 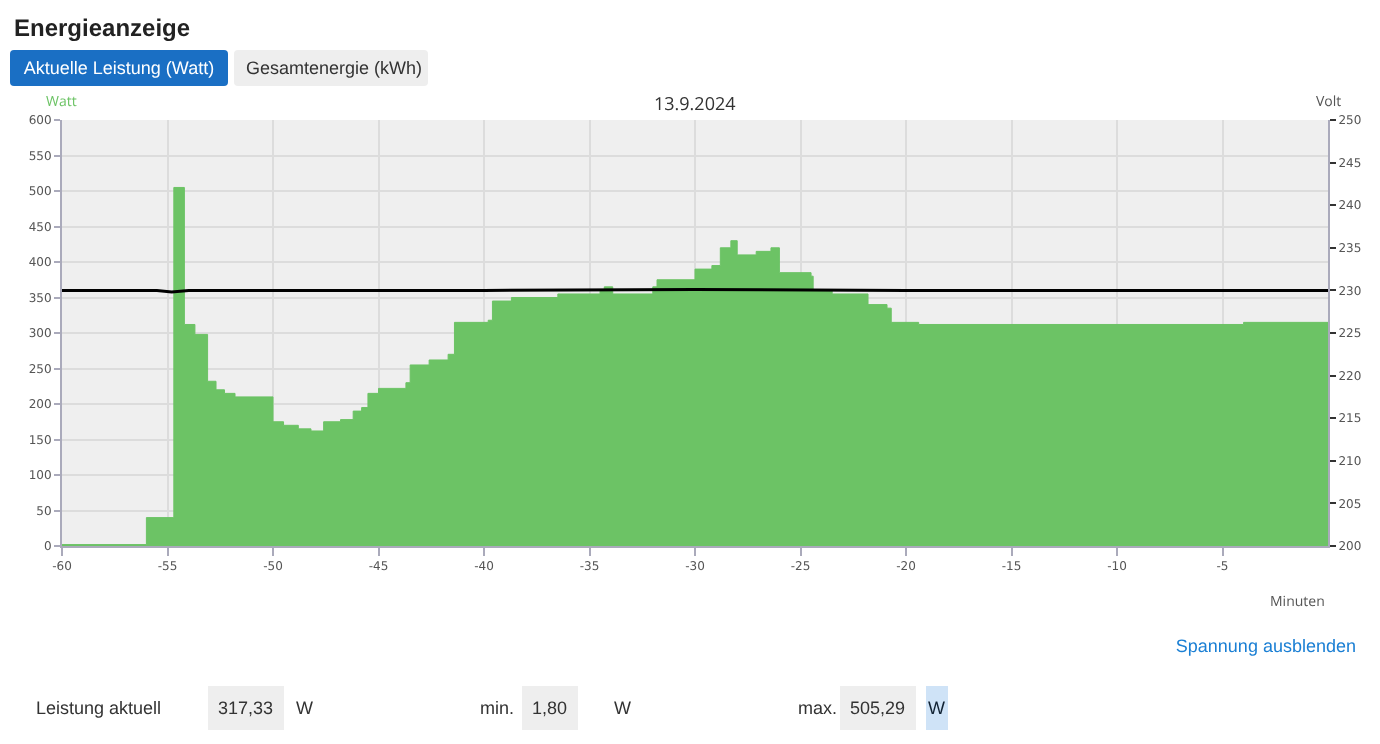 I want to click on text: 1,80, so click(x=550, y=708).